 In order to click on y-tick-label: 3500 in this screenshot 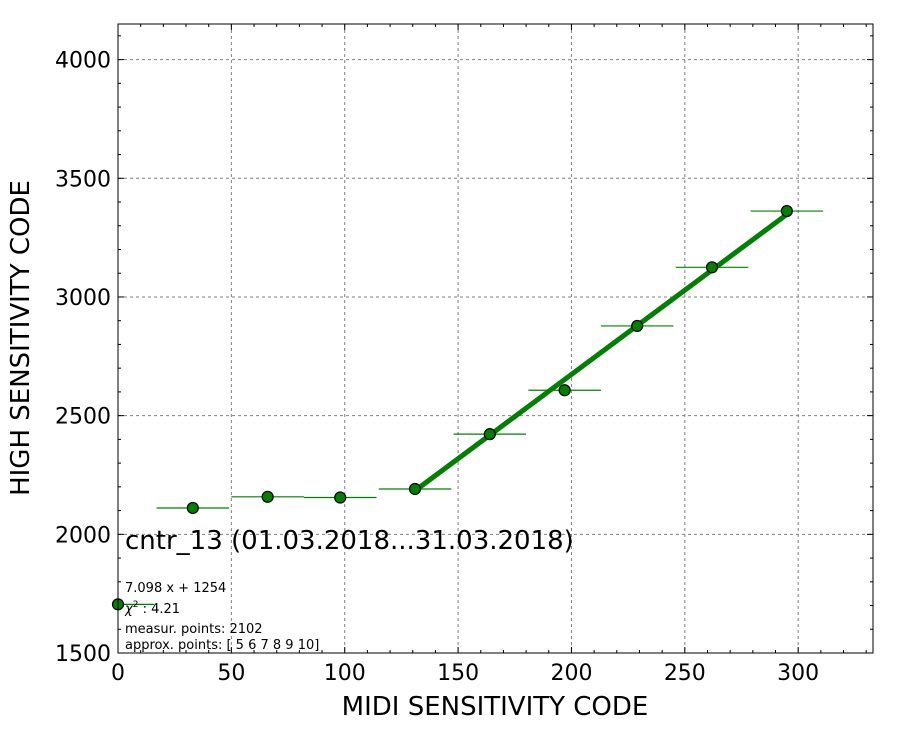, I will do `click(83, 179)`.